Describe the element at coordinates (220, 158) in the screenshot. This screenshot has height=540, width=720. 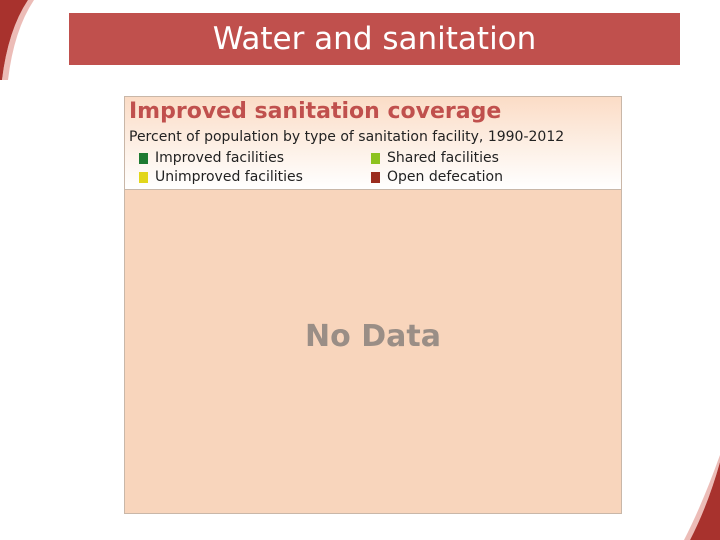
I see `legend-label-improved: Improved facilities` at that location.